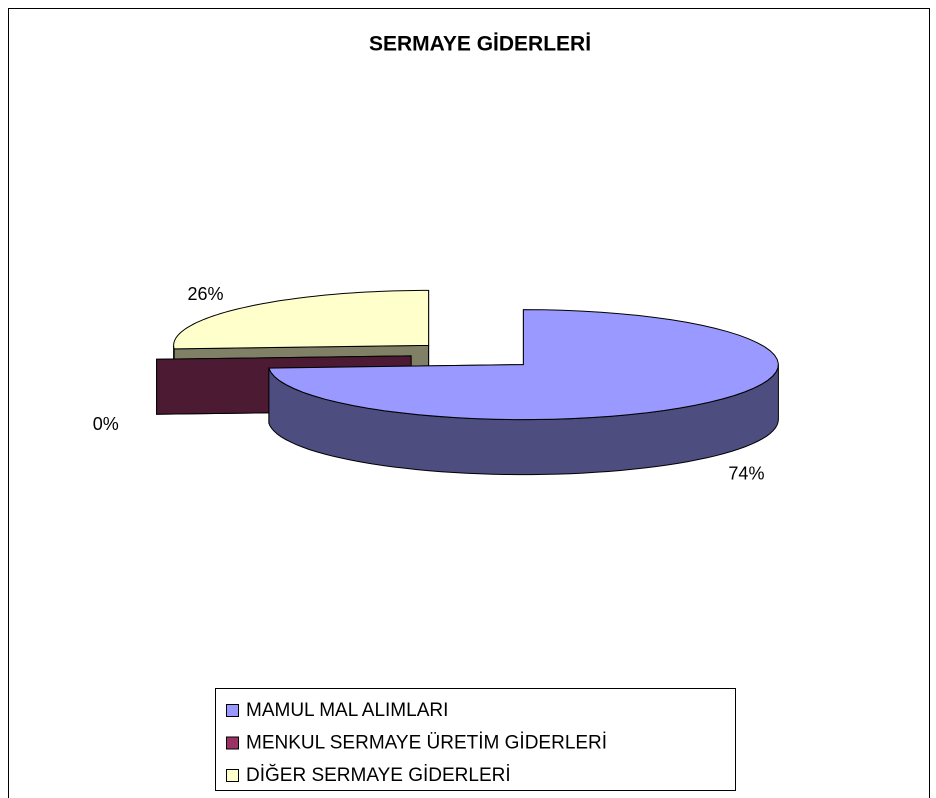 This screenshot has width=936, height=798. Describe the element at coordinates (480, 44) in the screenshot. I see `chart-title: SERMAYE GİDERLERİ` at that location.